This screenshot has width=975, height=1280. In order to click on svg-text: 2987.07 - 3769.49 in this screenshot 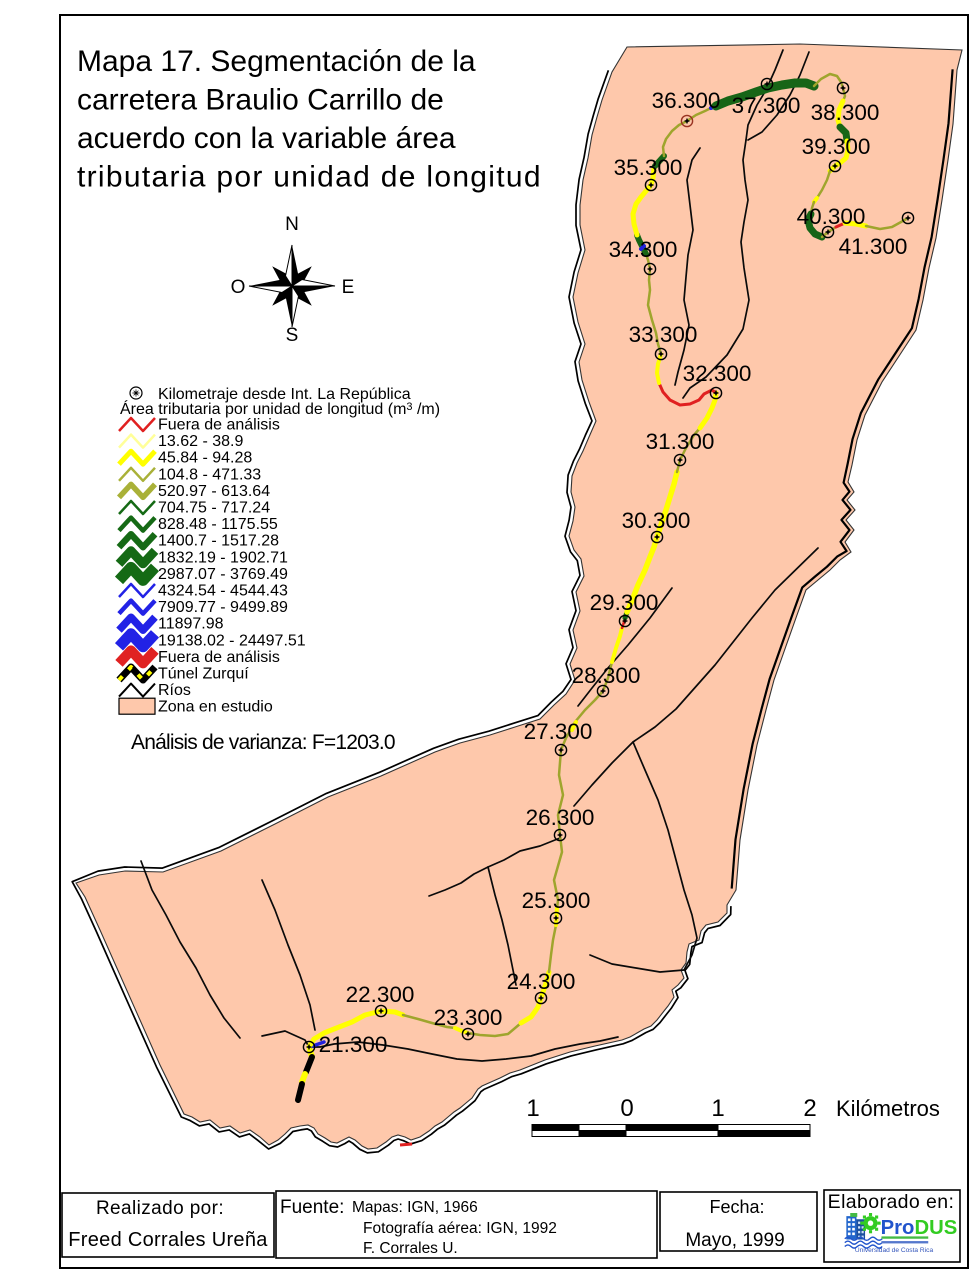, I will do `click(223, 574)`.